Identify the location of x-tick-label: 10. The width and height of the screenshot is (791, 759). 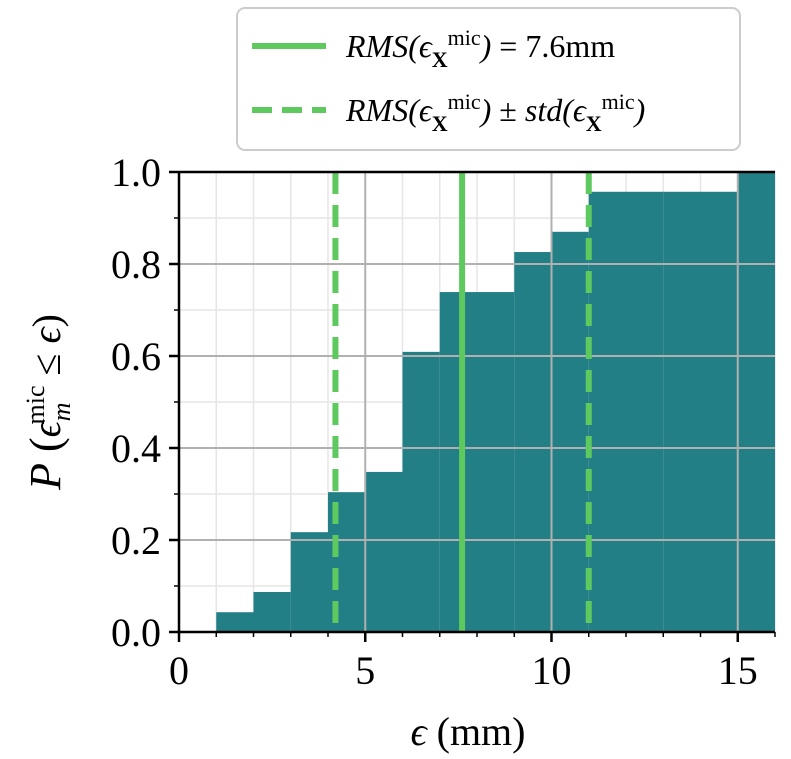
(552, 670).